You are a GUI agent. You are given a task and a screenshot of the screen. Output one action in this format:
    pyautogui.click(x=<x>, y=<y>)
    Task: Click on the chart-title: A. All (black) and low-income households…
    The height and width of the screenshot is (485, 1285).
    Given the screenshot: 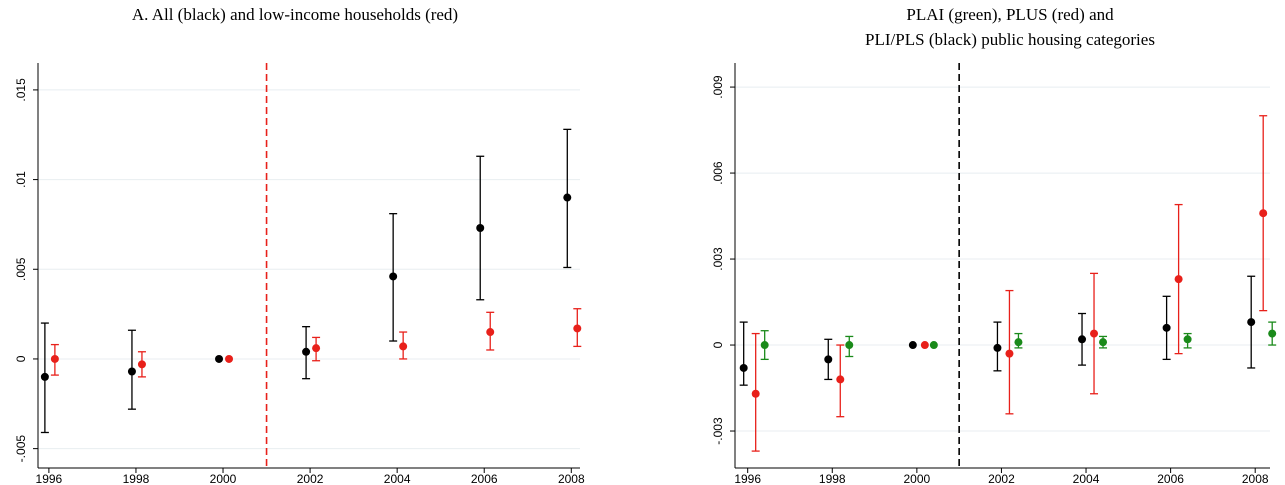 What is the action you would take?
    pyautogui.click(x=295, y=14)
    